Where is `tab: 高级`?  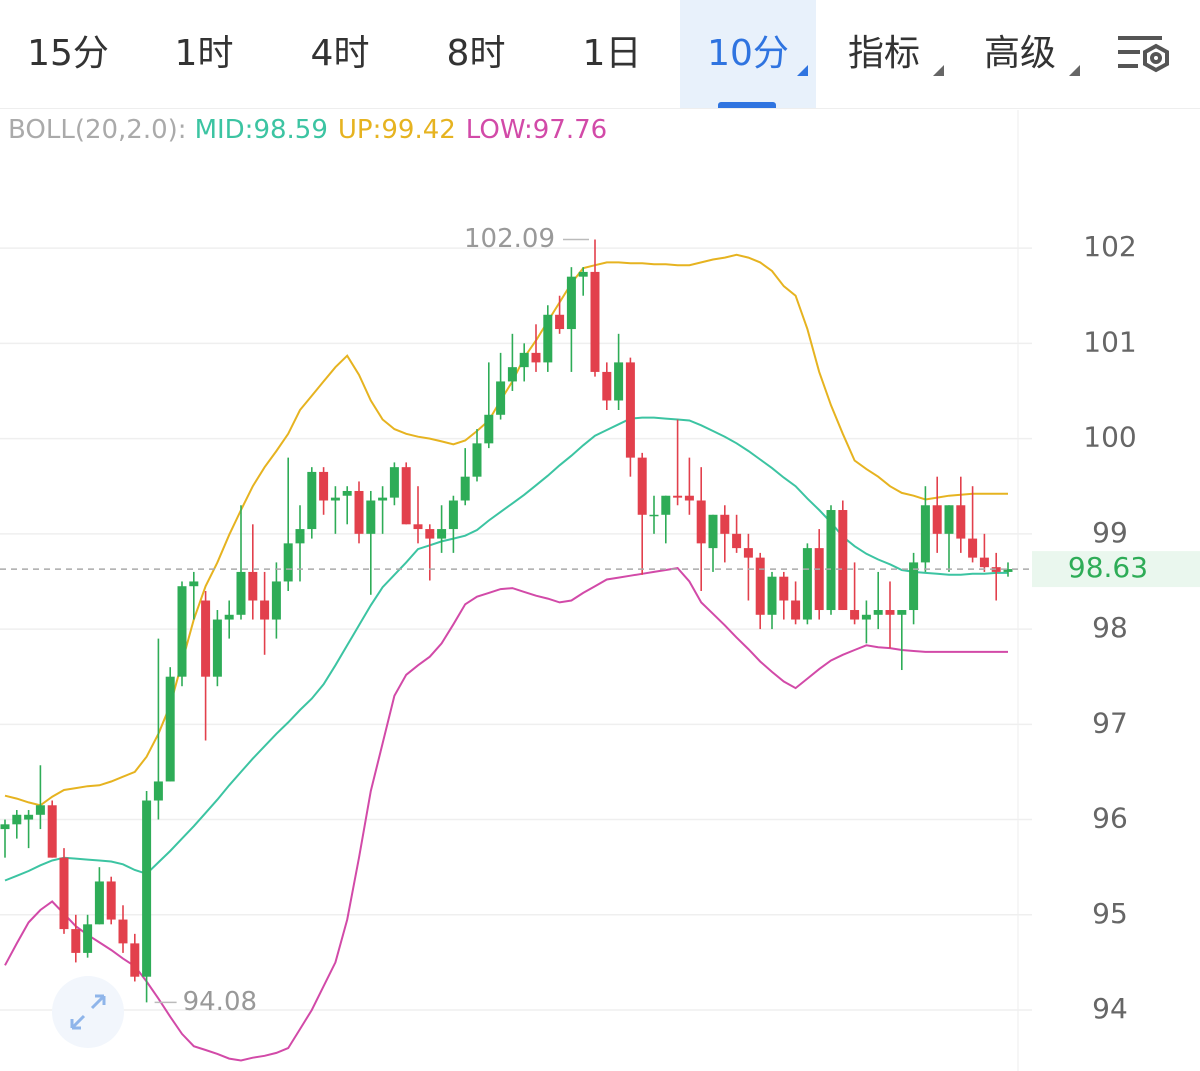
tab: 高级 is located at coordinates (1020, 54).